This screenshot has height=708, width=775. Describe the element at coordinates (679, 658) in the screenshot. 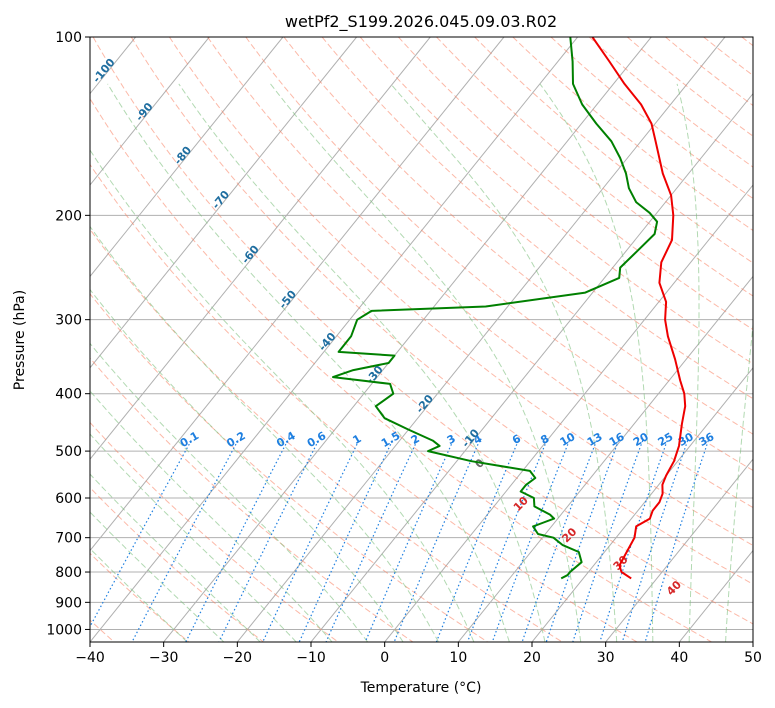

I see `x-tick-label: 40` at that location.